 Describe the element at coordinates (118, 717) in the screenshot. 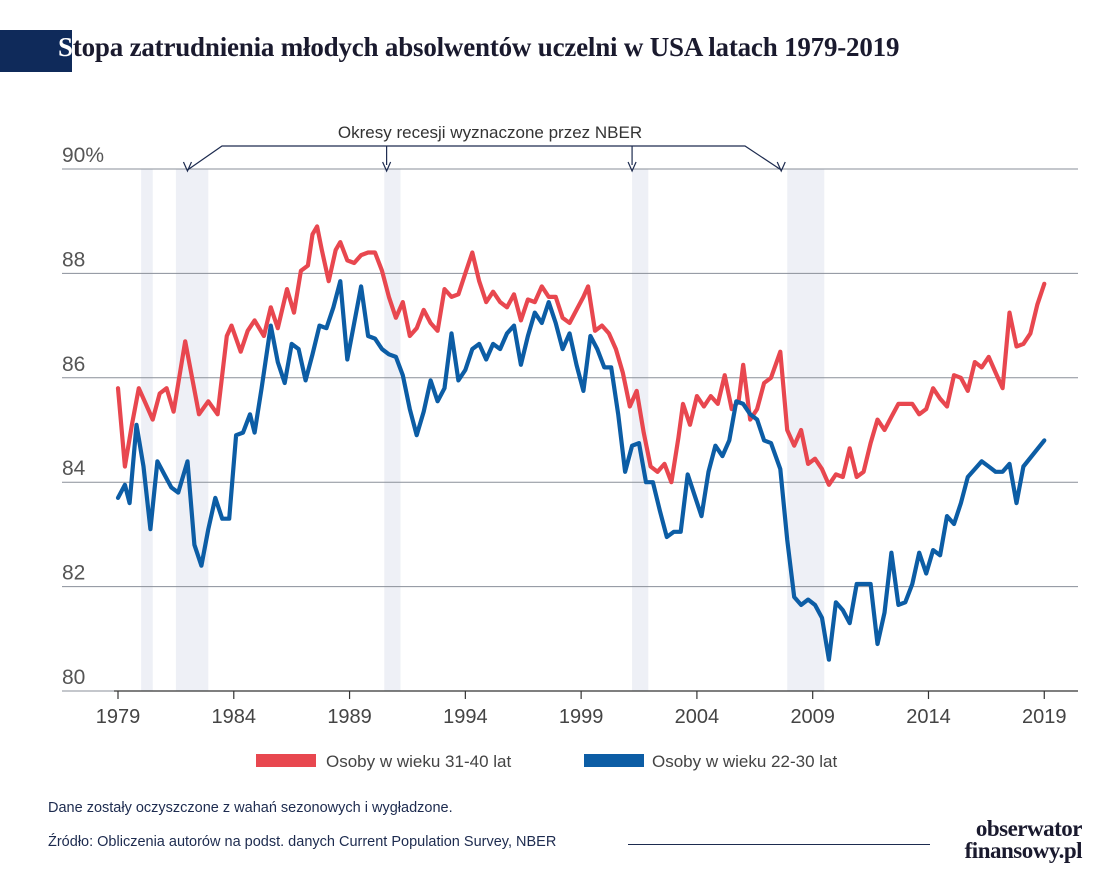

I see `x-tick-label: 1979` at that location.